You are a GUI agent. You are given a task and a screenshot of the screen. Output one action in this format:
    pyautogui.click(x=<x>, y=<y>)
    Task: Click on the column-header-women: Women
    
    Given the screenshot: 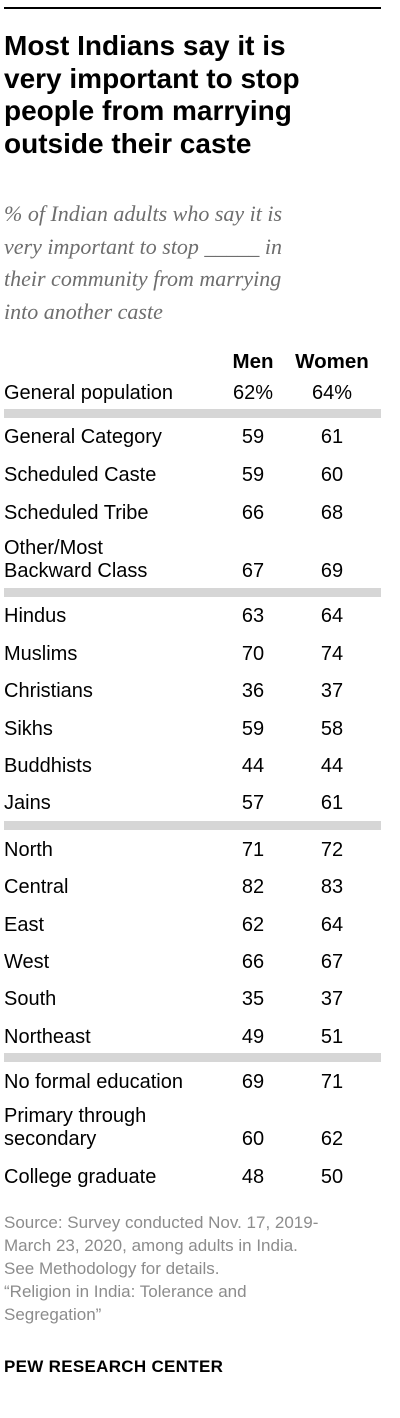 What is the action you would take?
    pyautogui.click(x=332, y=361)
    